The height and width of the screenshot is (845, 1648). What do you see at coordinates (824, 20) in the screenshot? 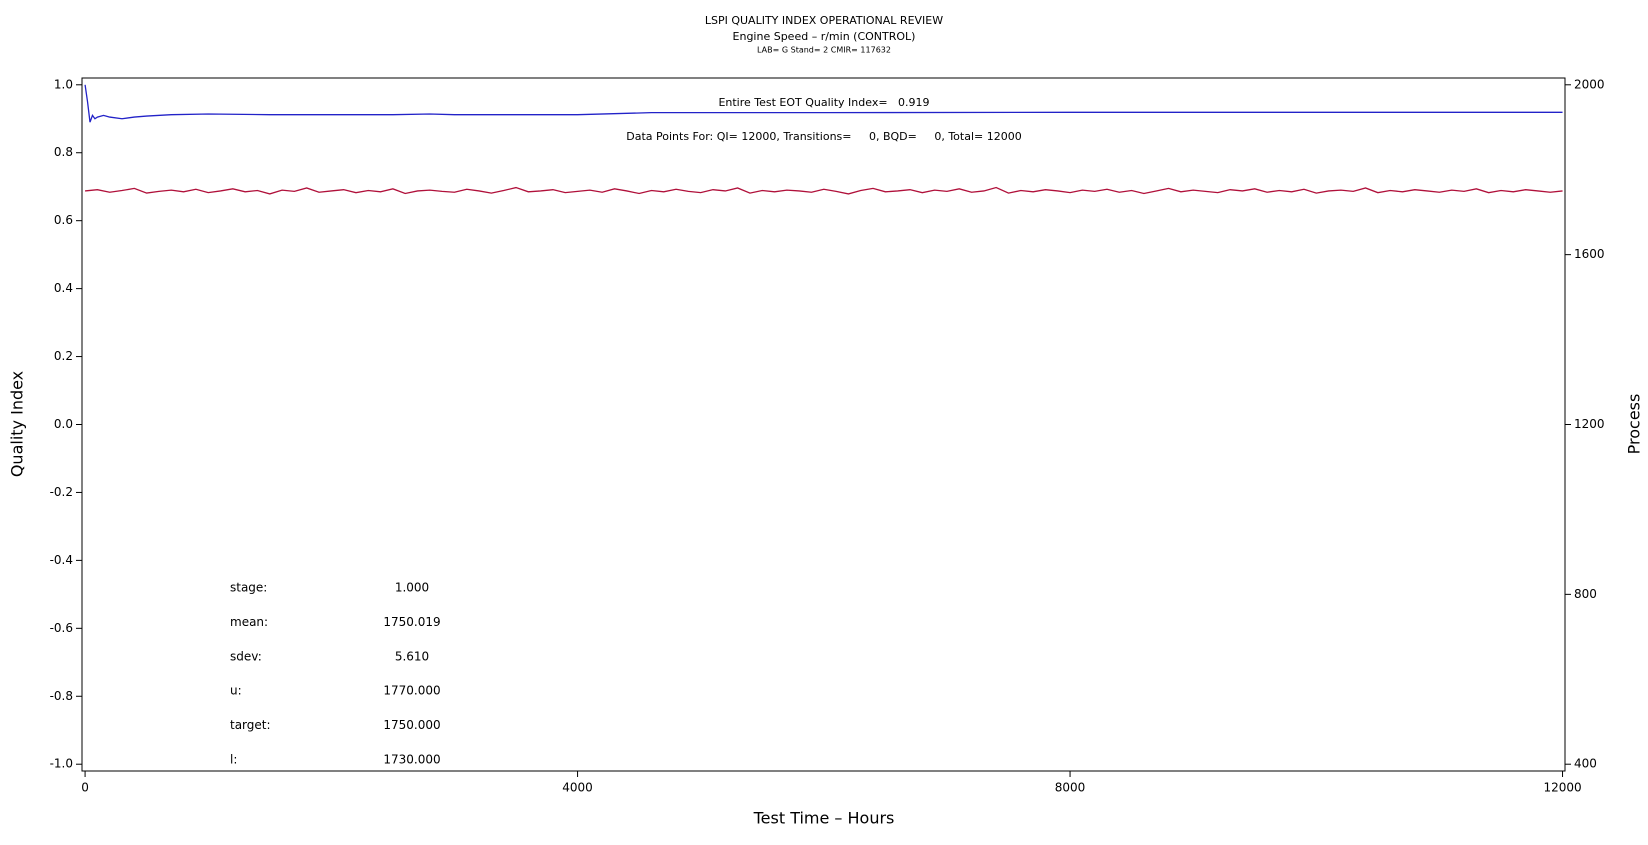
I see `chart-title: LSPI QUALITY INDEX OPERATIONAL REVIEW` at bounding box center [824, 20].